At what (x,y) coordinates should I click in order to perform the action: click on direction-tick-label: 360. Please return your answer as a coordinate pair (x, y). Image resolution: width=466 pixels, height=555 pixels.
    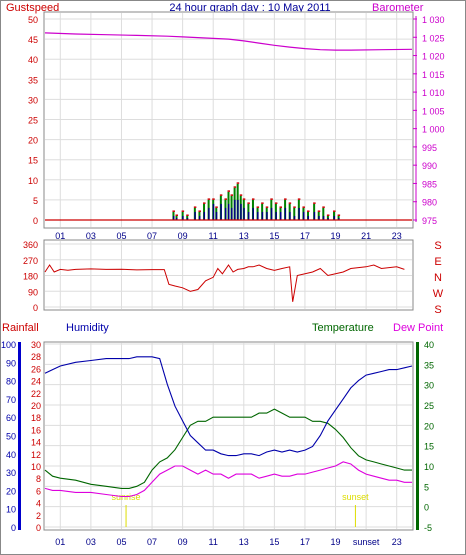
    Looking at the image, I should click on (30, 245).